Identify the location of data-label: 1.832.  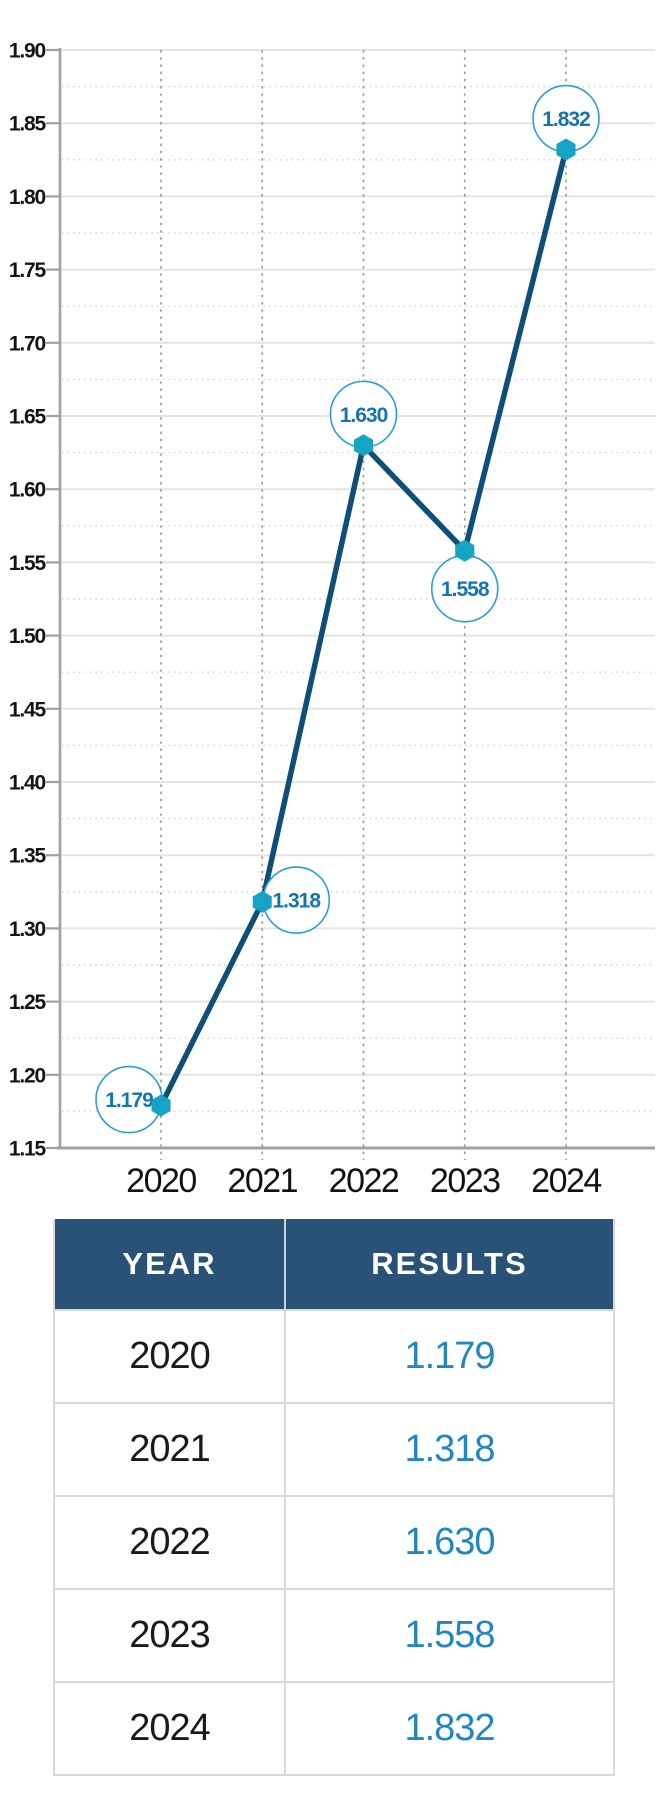
(566, 119).